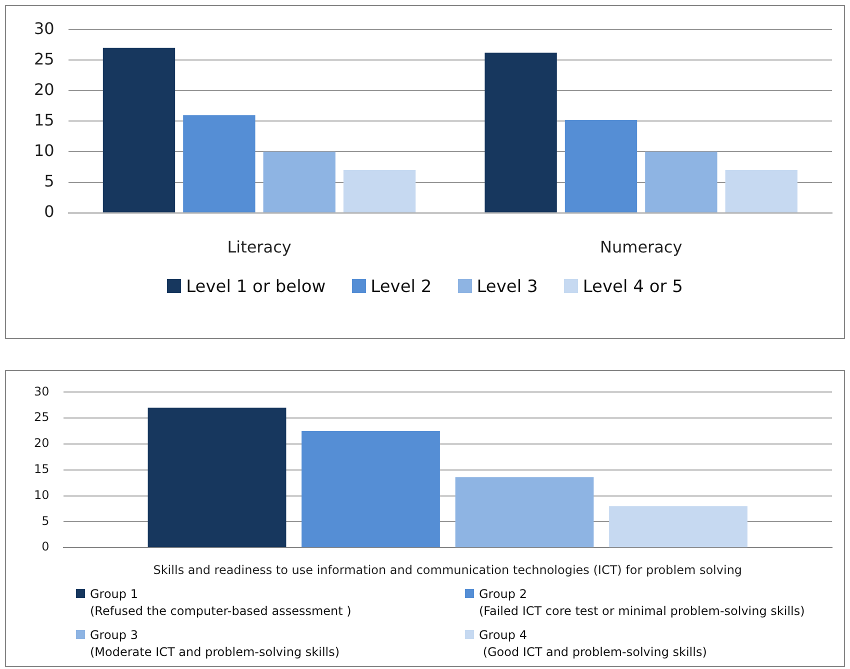 This screenshot has height=669, width=850. I want to click on x-tick-label: Skills and readiness to use information and communication technologies (ICT) for problem solving, so click(447, 569).